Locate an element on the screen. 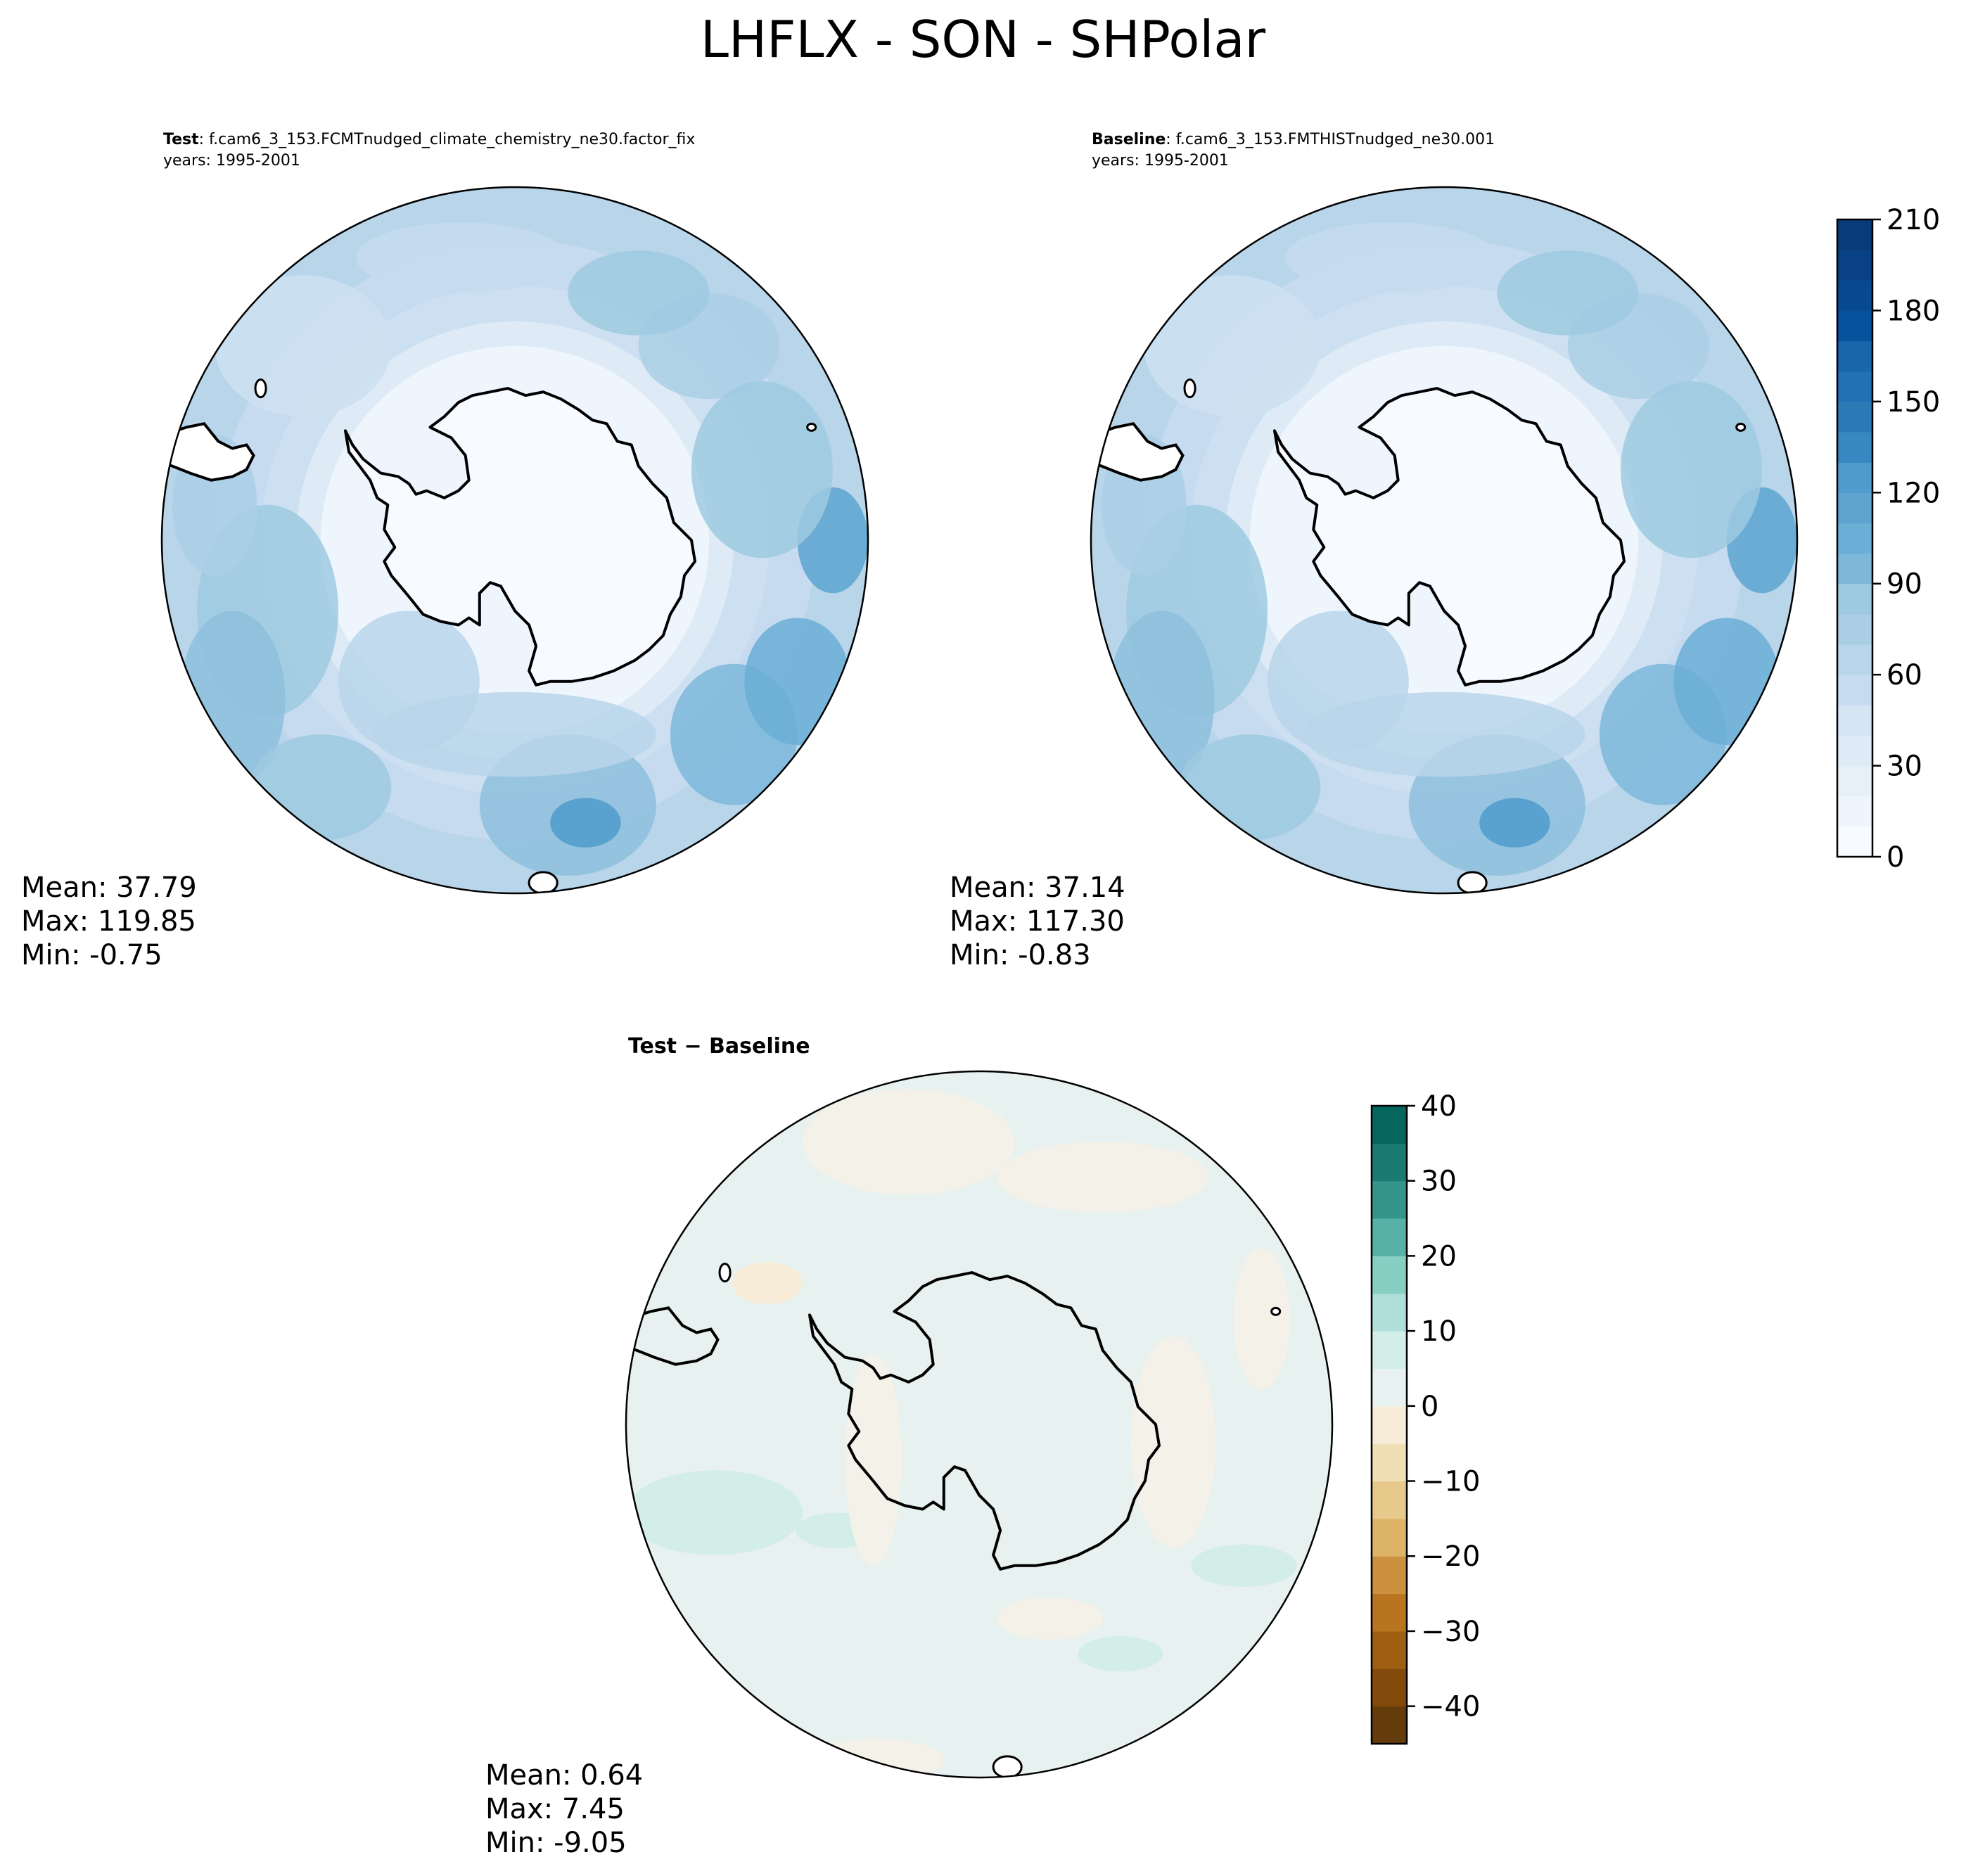 This screenshot has width=1966, height=1876. test-map is located at coordinates (514, 540).